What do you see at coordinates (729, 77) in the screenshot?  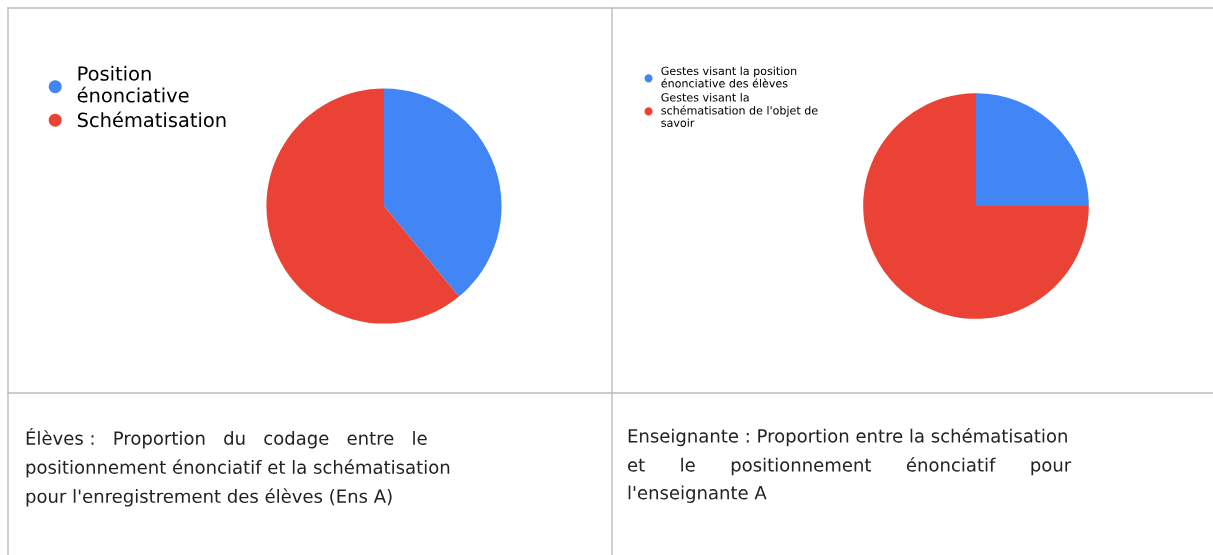 I see `legend-label: Gestes visant la position énonciative des élèves` at bounding box center [729, 77].